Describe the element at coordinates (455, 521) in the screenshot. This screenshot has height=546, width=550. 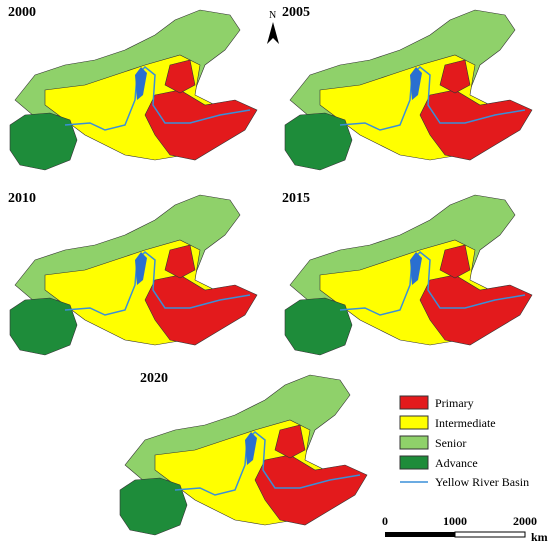
I see `scale-tick: 1000` at that location.